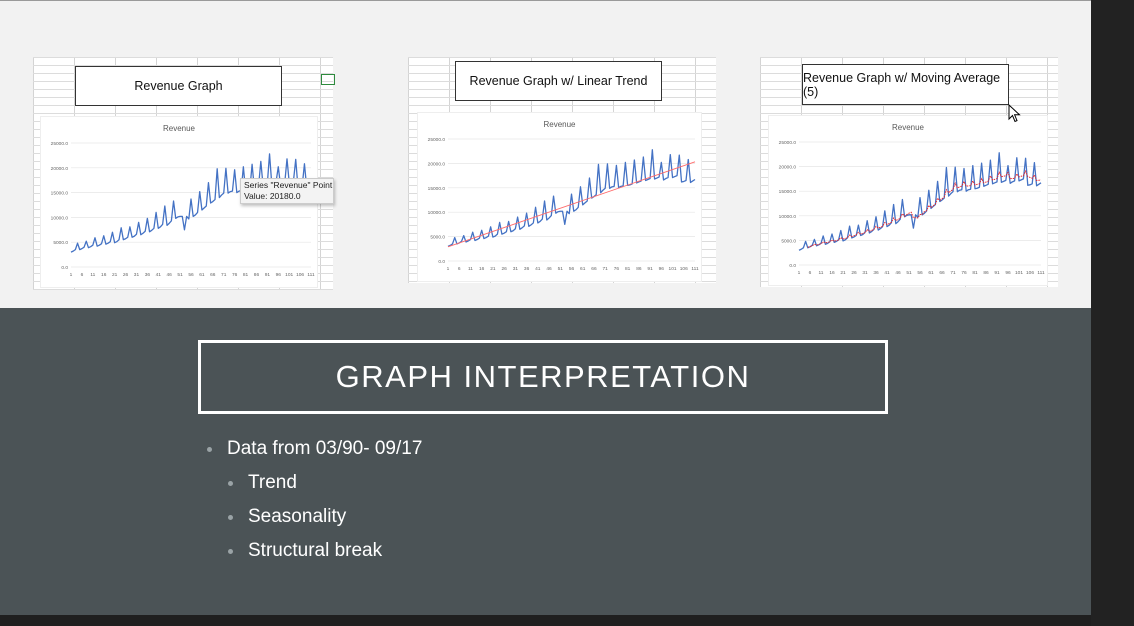 Image resolution: width=1134 pixels, height=626 pixels. What do you see at coordinates (325, 448) in the screenshot?
I see `bullet-text: Data from 03/90- 09/17` at bounding box center [325, 448].